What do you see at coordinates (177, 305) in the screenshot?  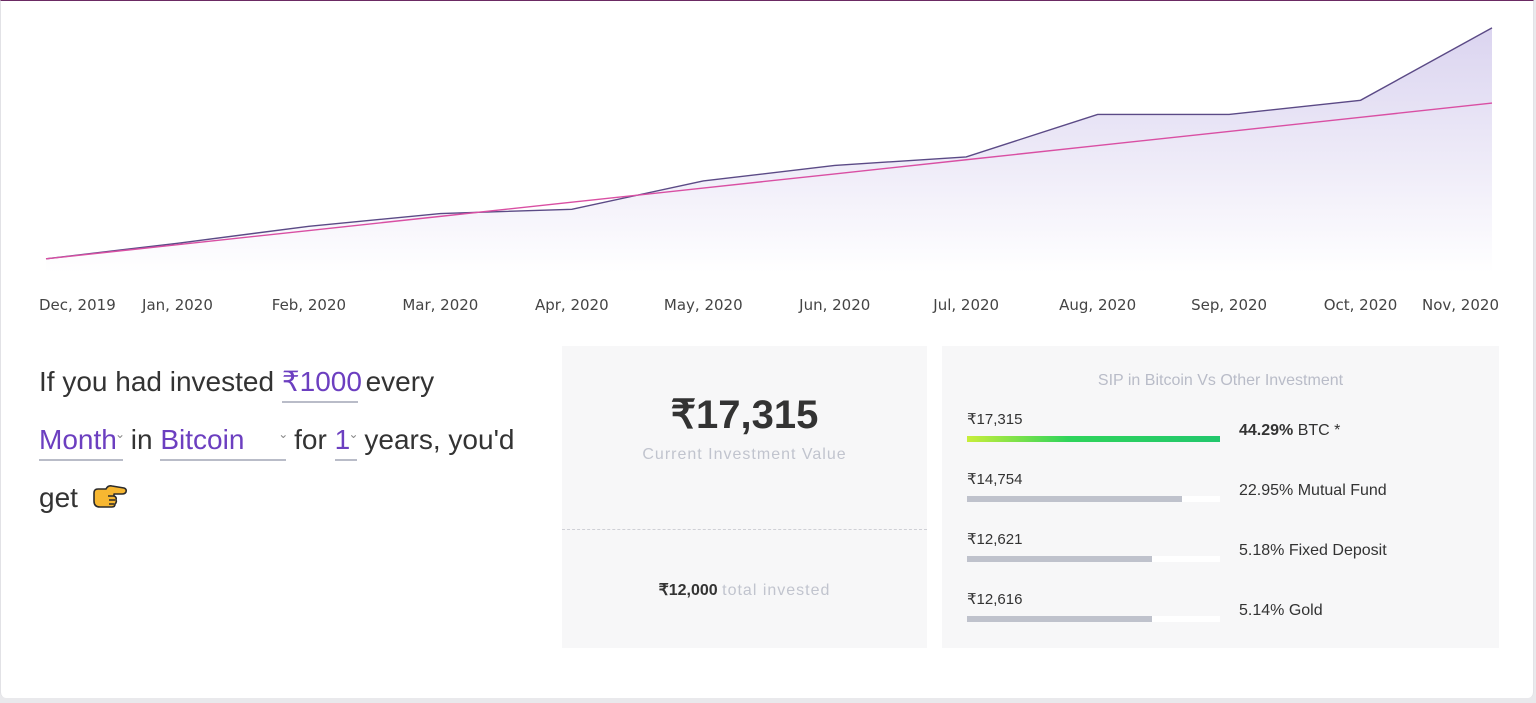 I see `x-tick-label: Jan, 2020` at bounding box center [177, 305].